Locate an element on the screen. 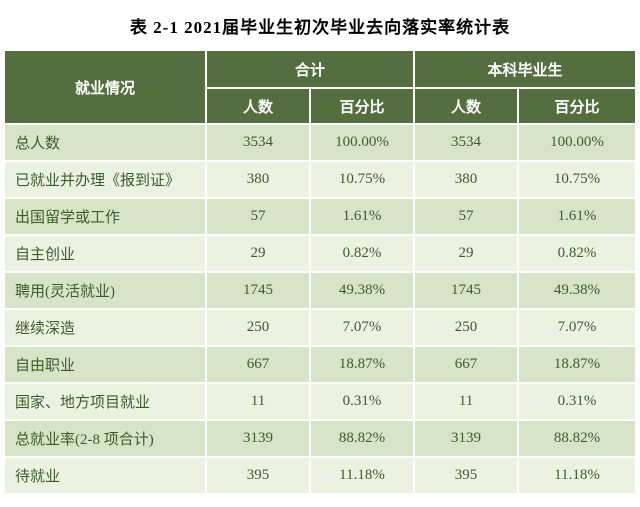  header-sub-row: 人数 百分比 人数 百分比 is located at coordinates (321, 106).